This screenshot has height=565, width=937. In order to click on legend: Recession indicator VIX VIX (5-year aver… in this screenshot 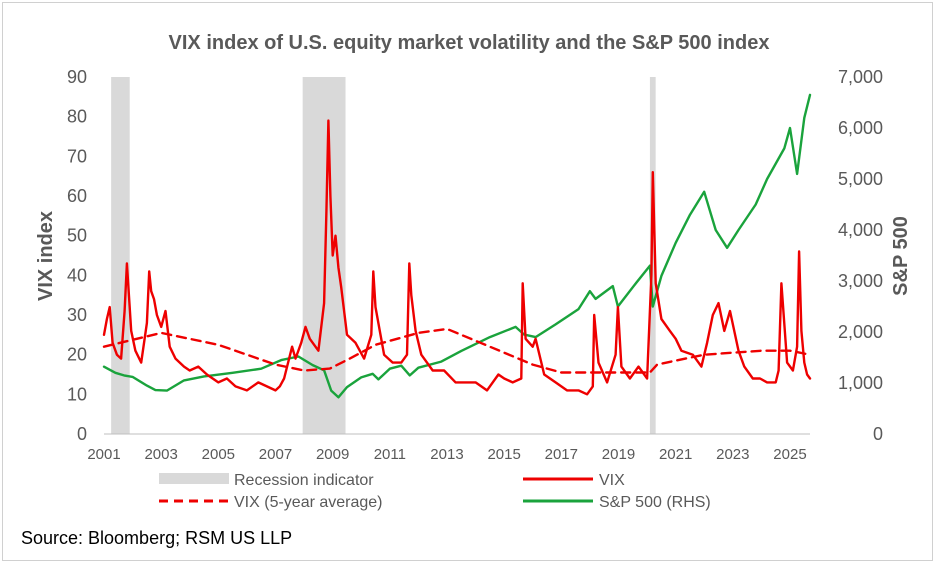, I will do `click(435, 491)`.